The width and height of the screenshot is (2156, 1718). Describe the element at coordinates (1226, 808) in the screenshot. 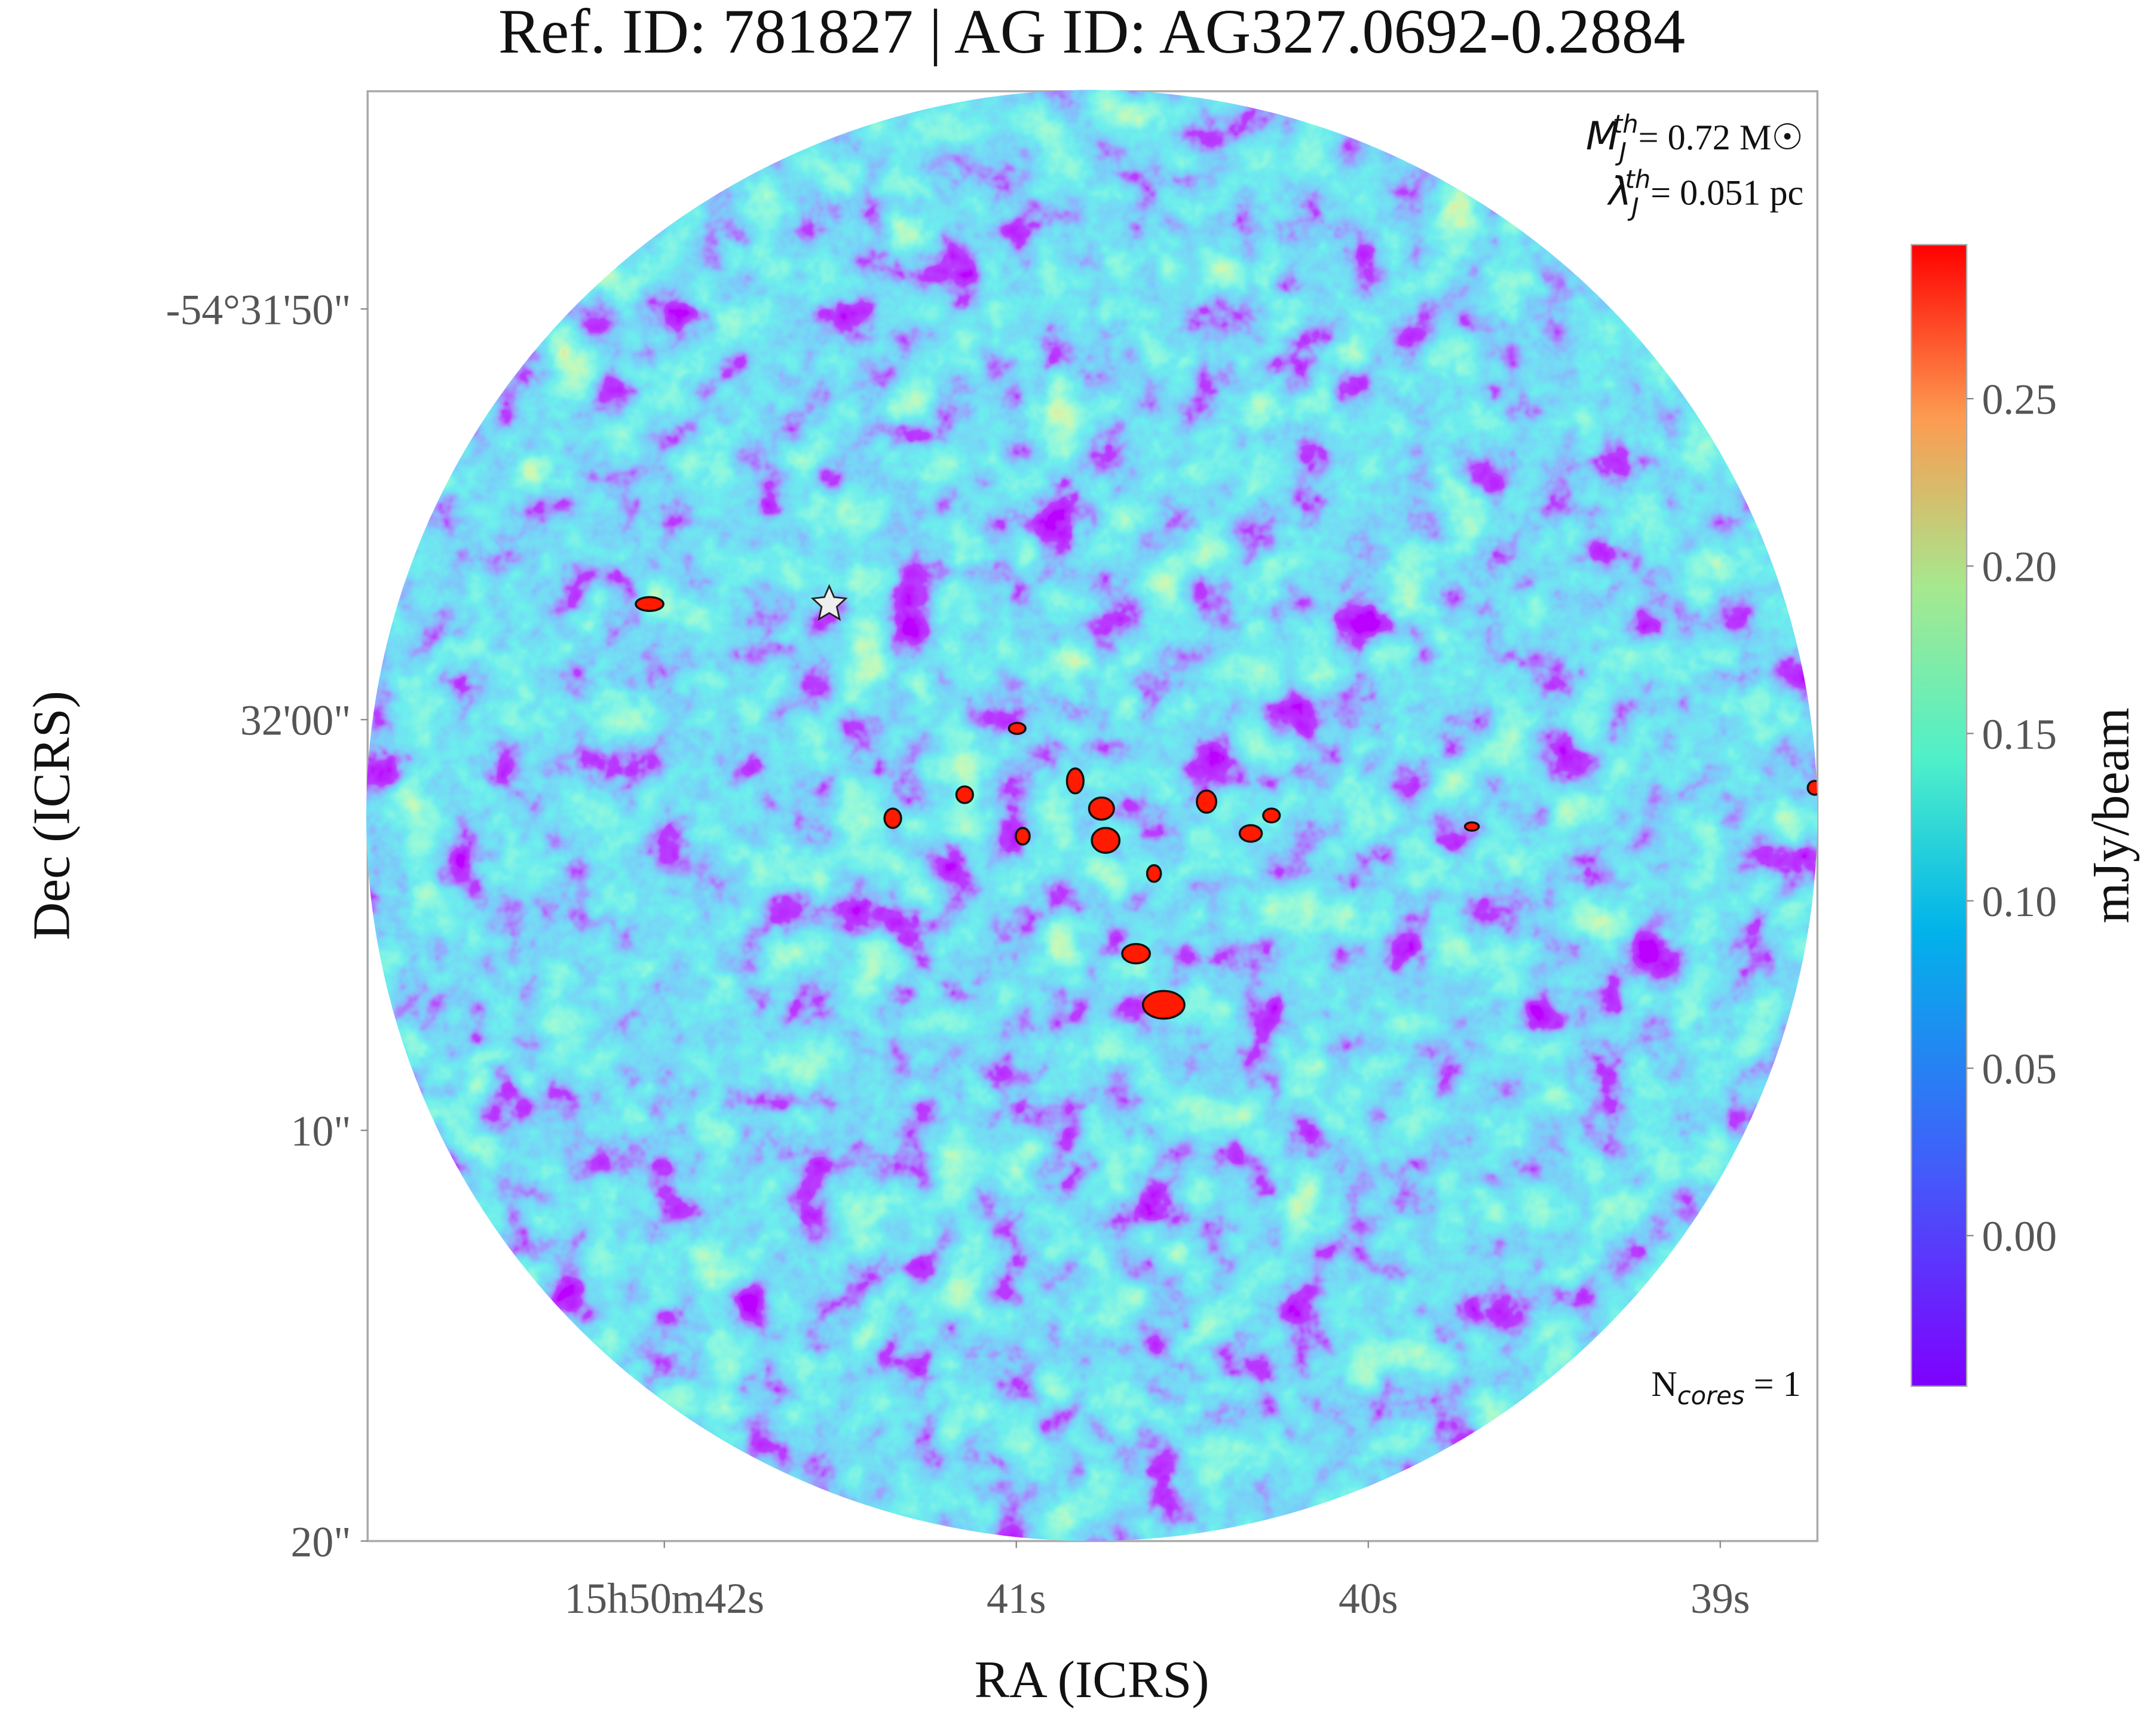

I see `contours` at that location.